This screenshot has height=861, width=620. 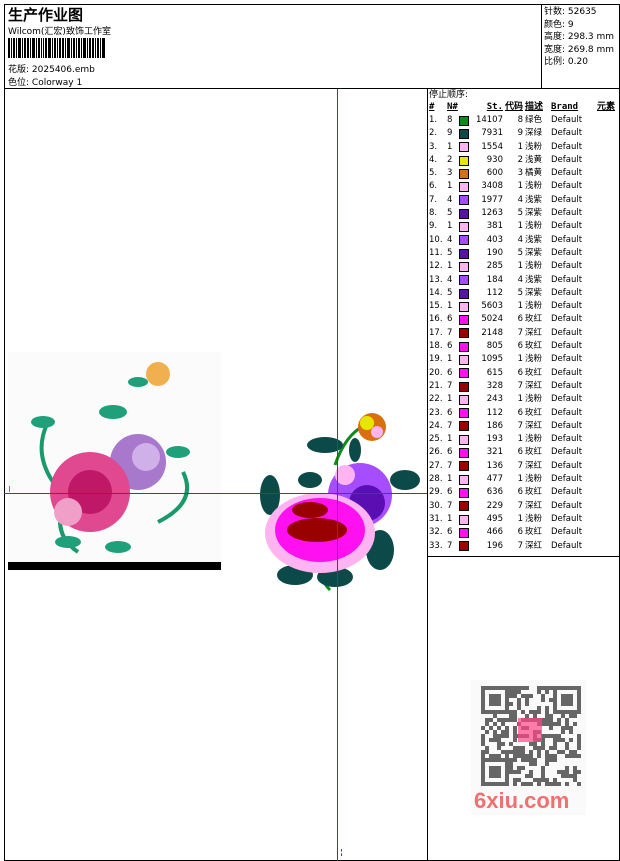 I want to click on table-row: 12. 1 285 1 浅粉 Default, so click(x=524, y=266).